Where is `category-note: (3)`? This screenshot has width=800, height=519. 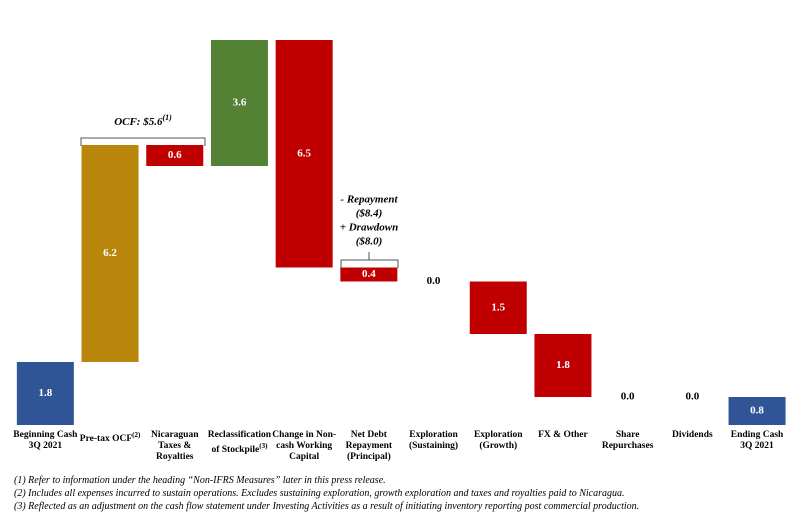
category-note: (3) is located at coordinates (263, 446).